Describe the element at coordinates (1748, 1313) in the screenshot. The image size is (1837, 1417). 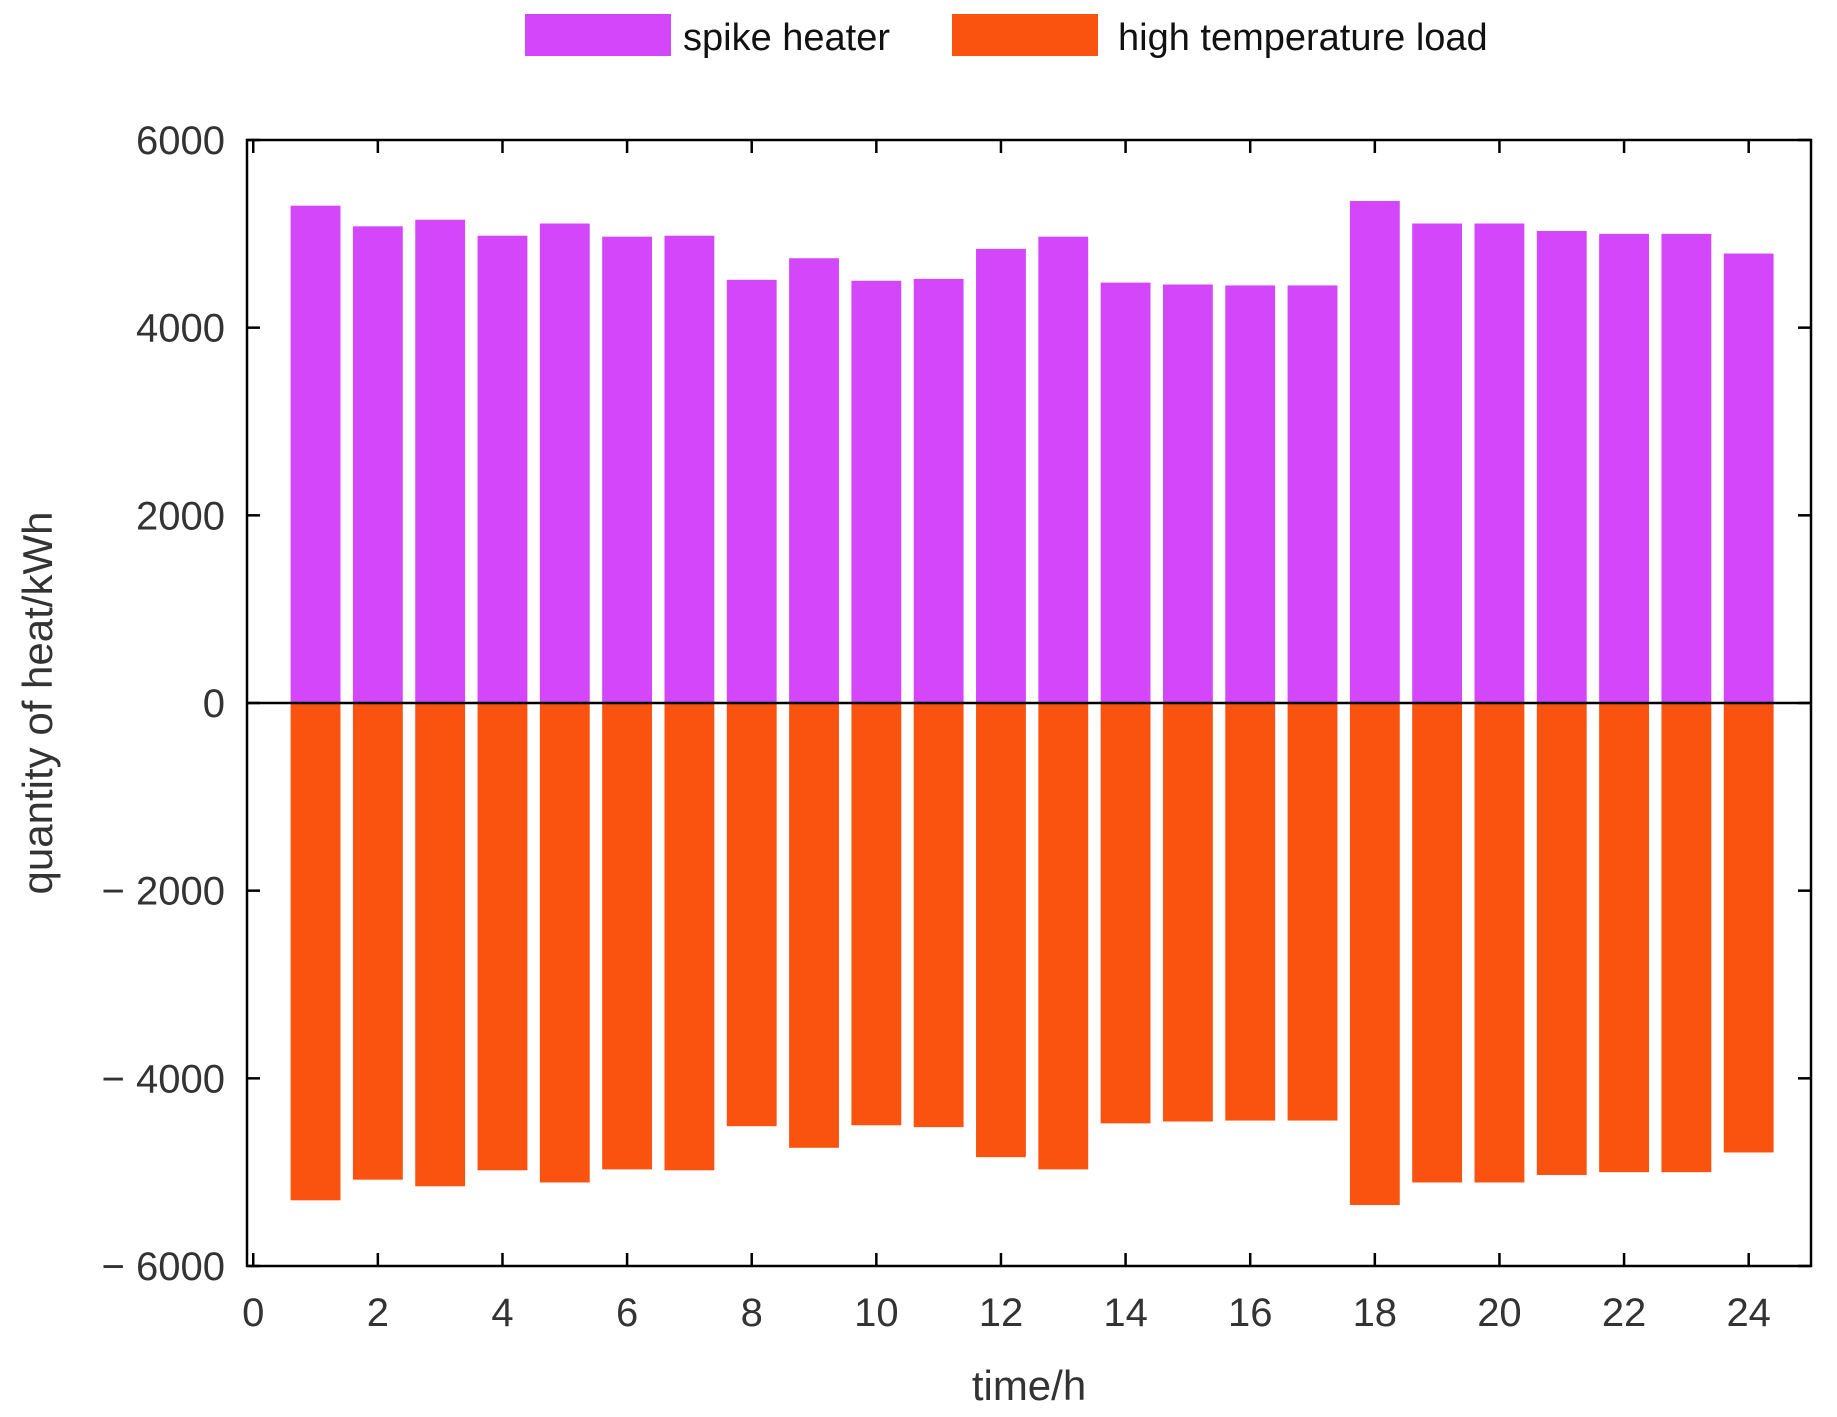
I see `x-tick-label: 24` at that location.